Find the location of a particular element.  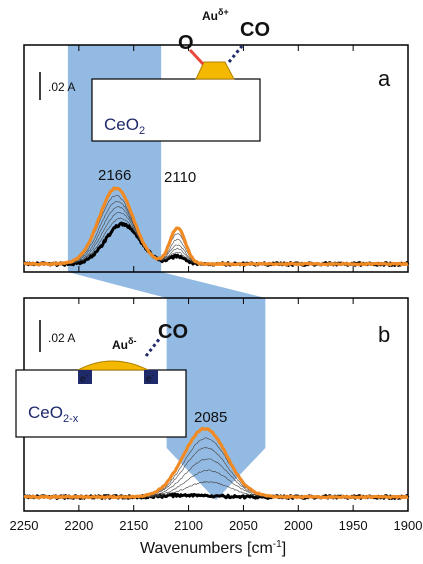

panel-a-inset-label: CeO2 is located at coordinates (124, 126).